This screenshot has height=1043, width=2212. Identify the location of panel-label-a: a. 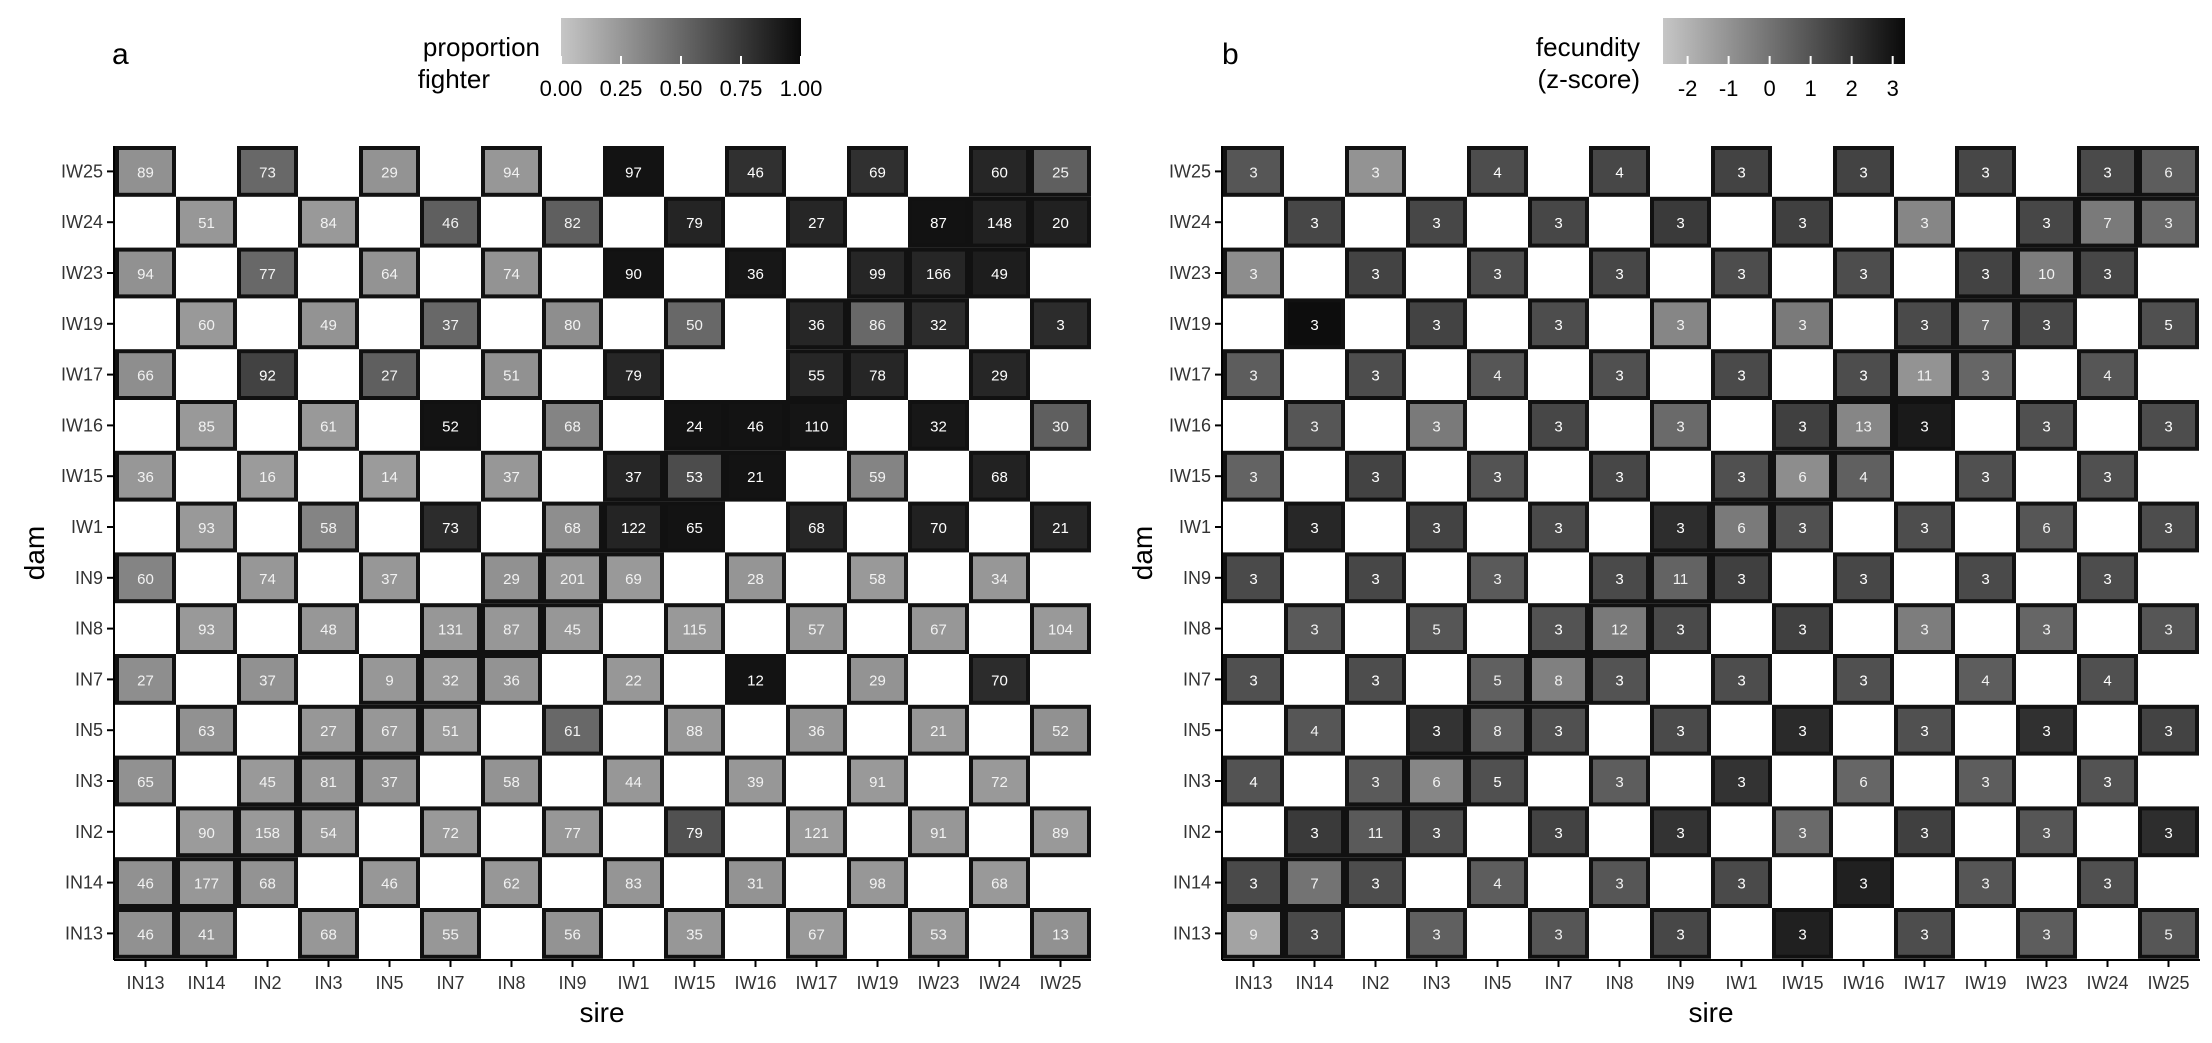
(120, 54).